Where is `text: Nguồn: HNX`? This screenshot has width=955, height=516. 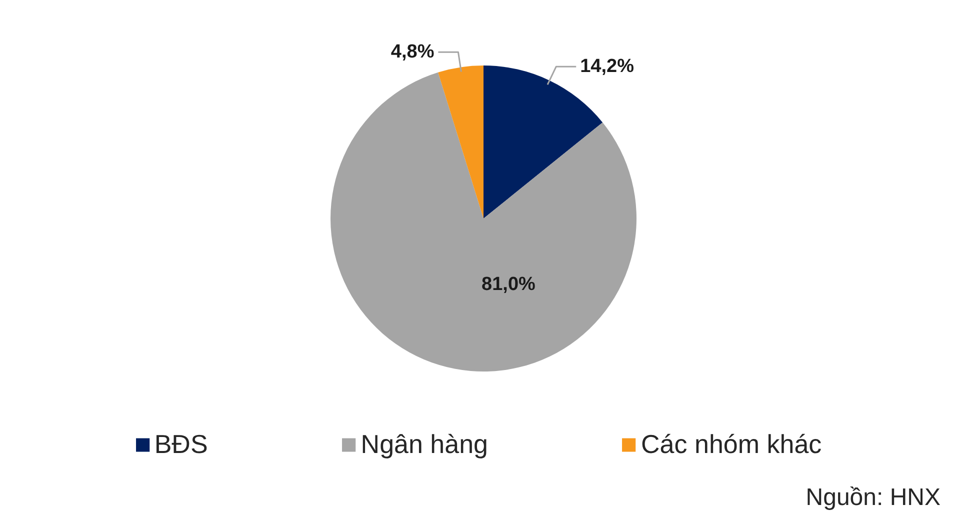 text: Nguồn: HNX is located at coordinates (873, 497).